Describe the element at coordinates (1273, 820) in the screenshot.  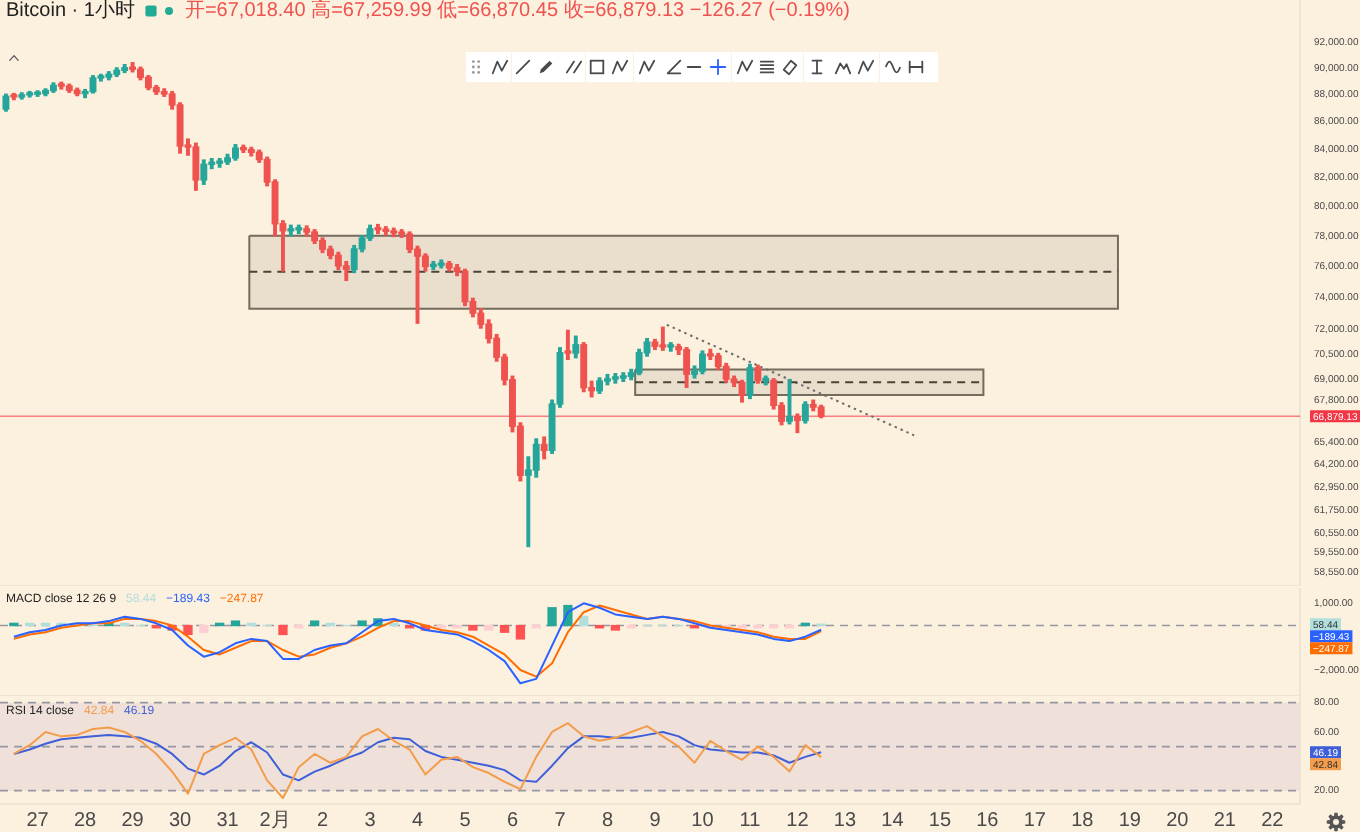
I see `x-tick-label: 22` at that location.